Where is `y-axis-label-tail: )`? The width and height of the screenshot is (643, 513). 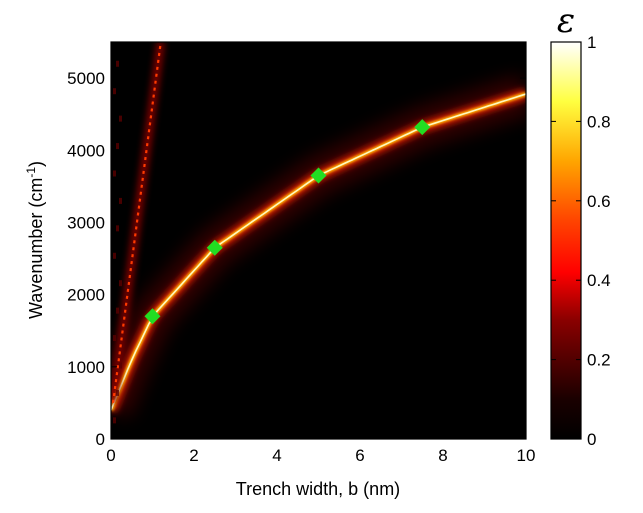
y-axis-label-tail: ) is located at coordinates (36, 164).